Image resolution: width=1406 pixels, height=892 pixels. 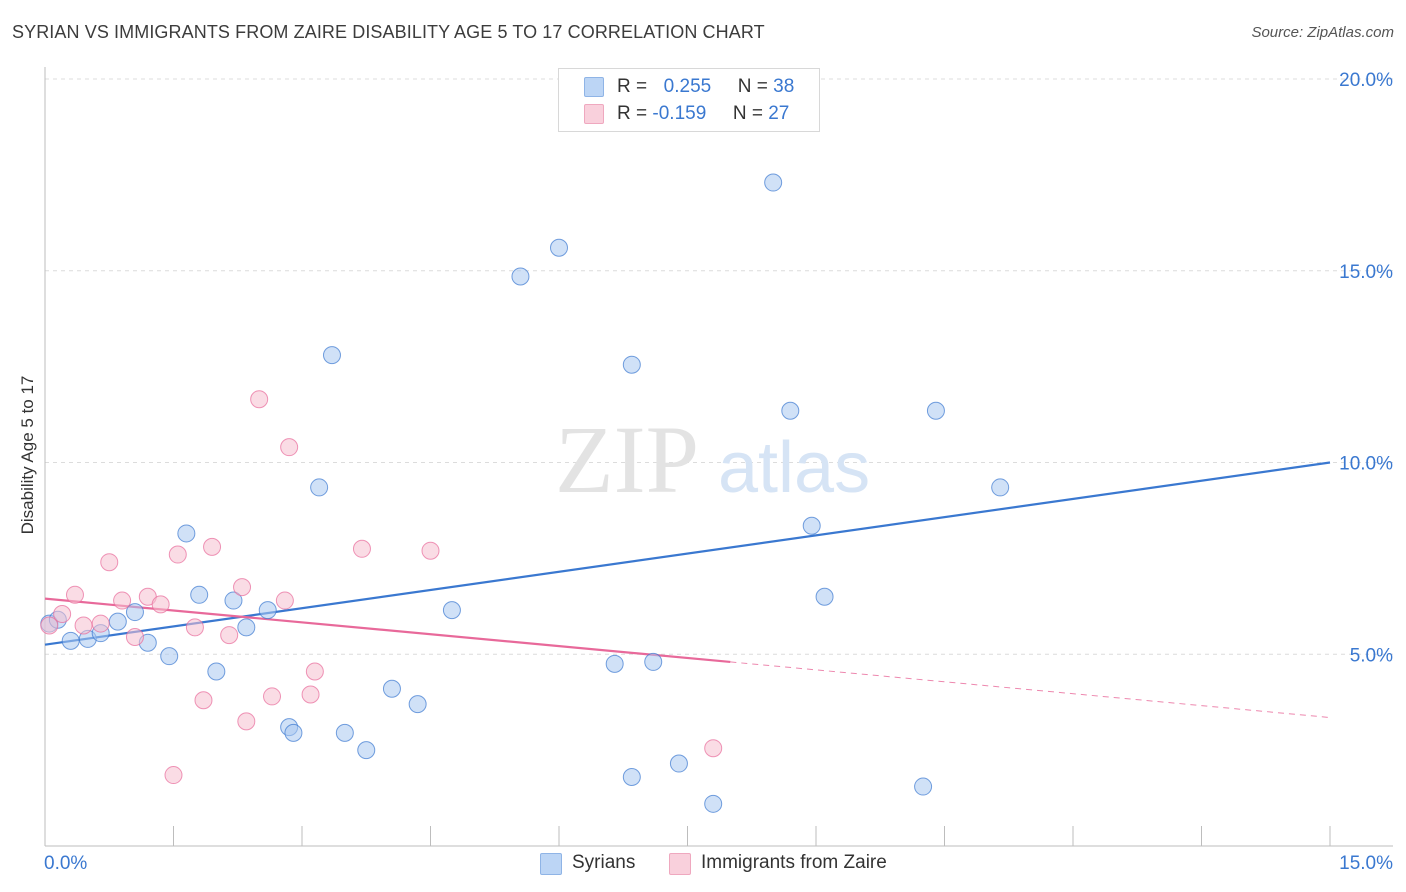 What do you see at coordinates (1366, 272) in the screenshot?
I see `y-tick-label: 15.0%` at bounding box center [1366, 272].